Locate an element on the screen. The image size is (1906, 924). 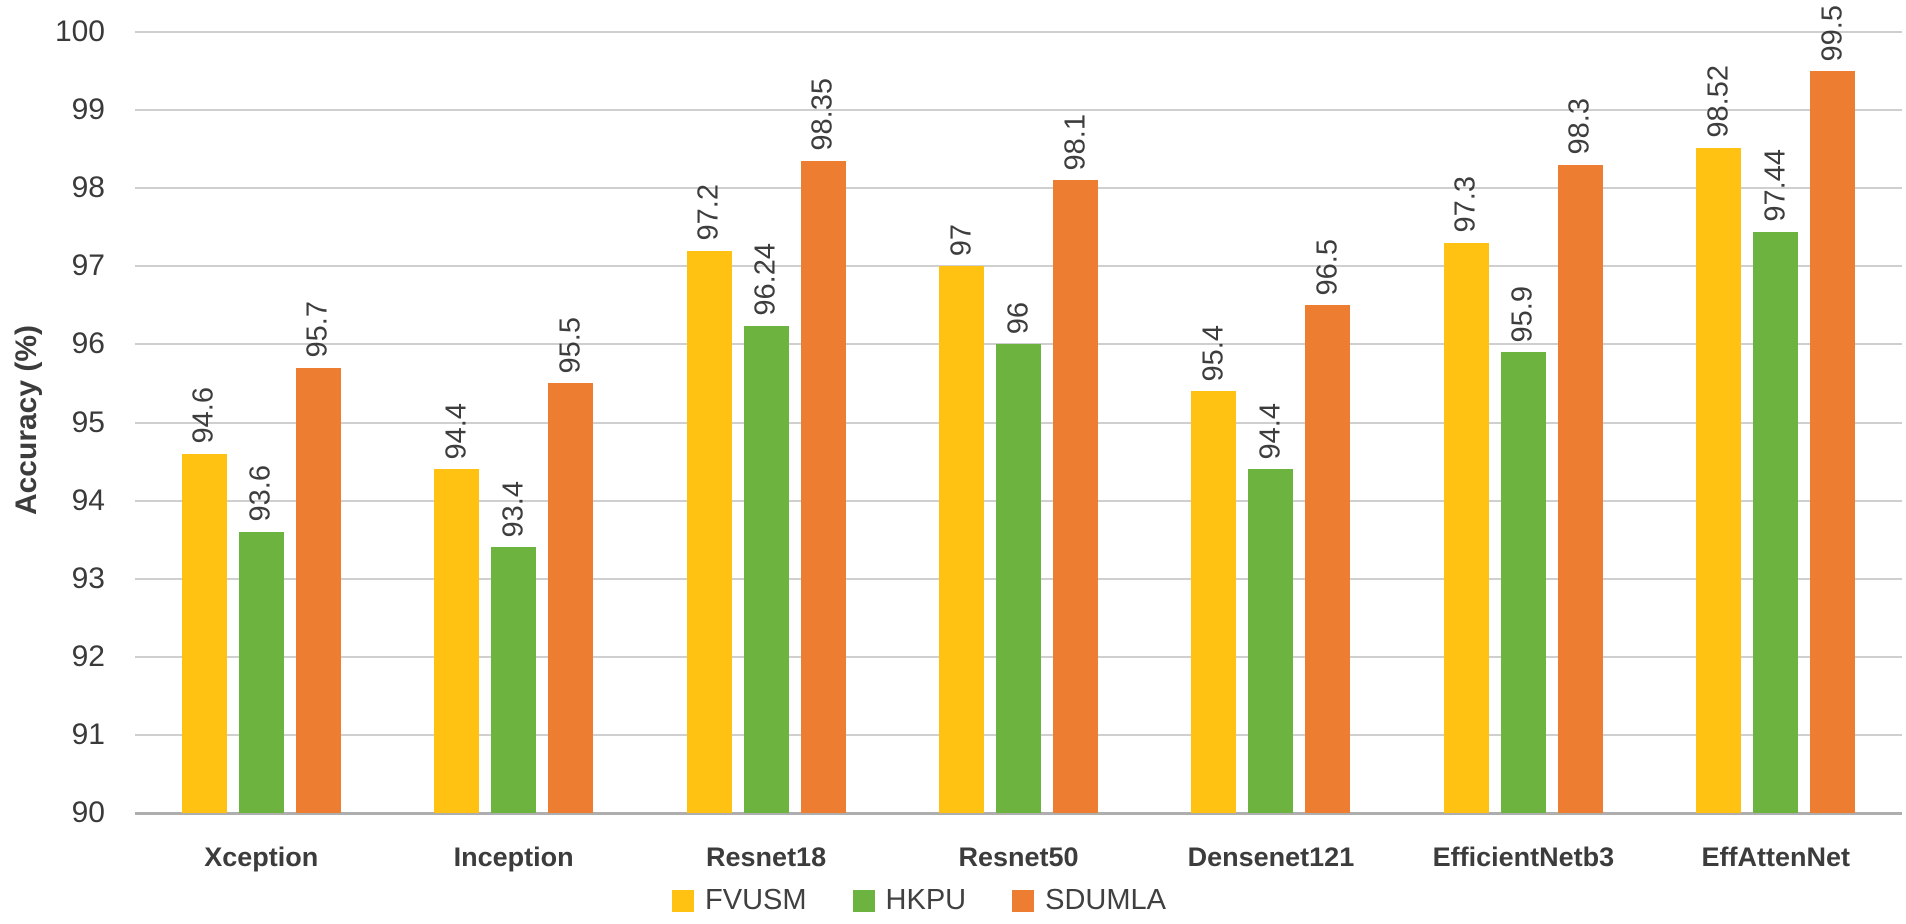
bar-sdumla-resnet50 is located at coordinates (1075, 496).